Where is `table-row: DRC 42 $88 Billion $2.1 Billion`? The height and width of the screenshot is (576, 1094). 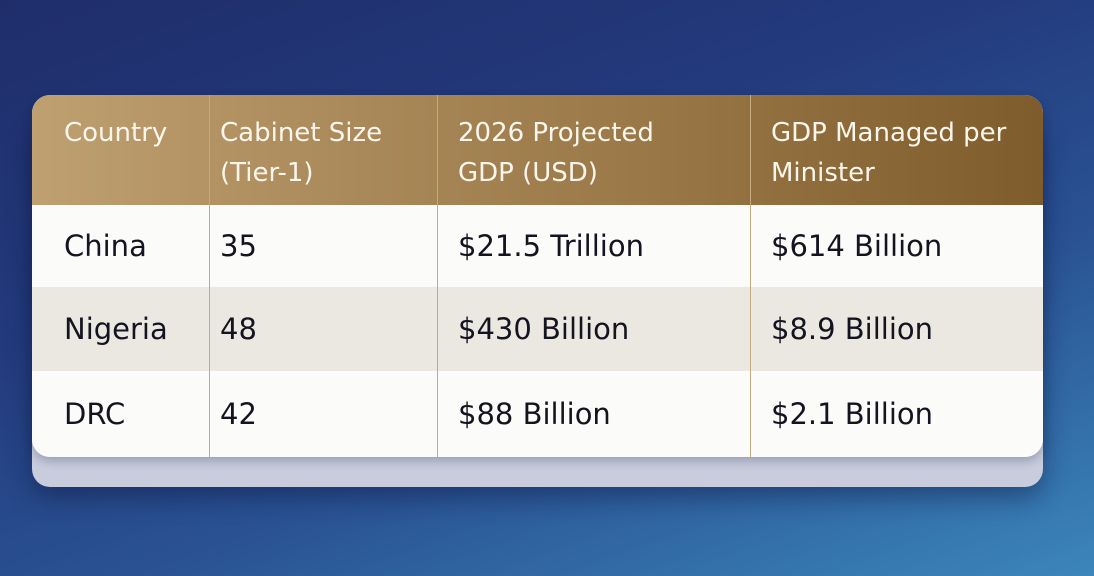
table-row: DRC 42 $88 Billion $2.1 Billion is located at coordinates (537, 414).